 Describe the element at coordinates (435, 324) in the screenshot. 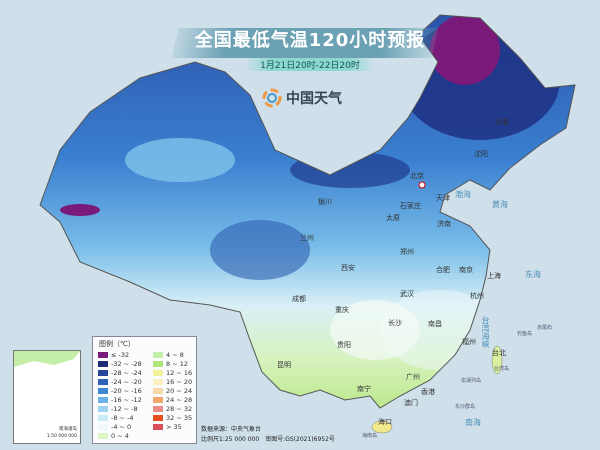

I see `city-label: 南昌` at that location.